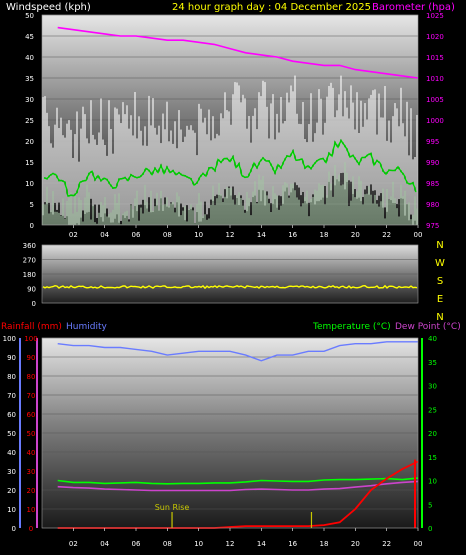 The image size is (466, 555). I want to click on direction-panel-frame, so click(230, 274).